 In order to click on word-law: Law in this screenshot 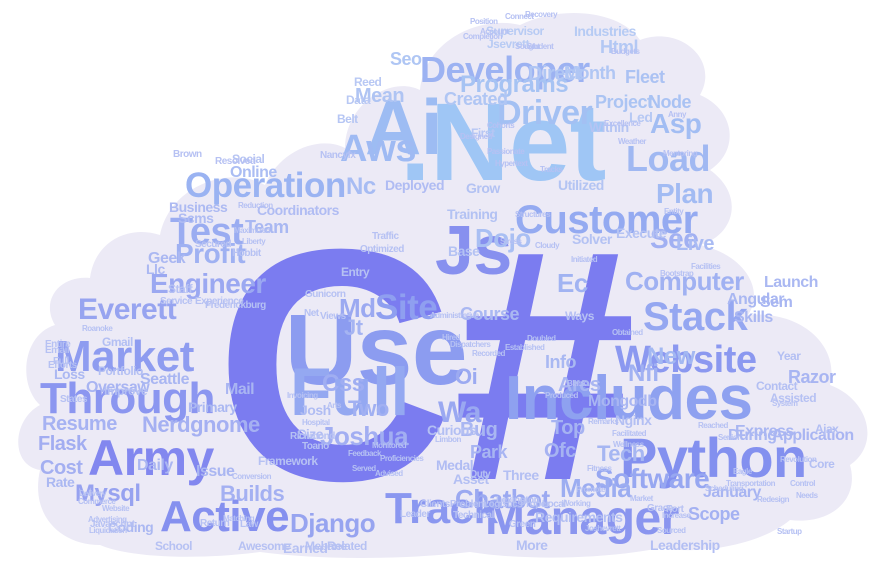, I will do `click(249, 524)`.